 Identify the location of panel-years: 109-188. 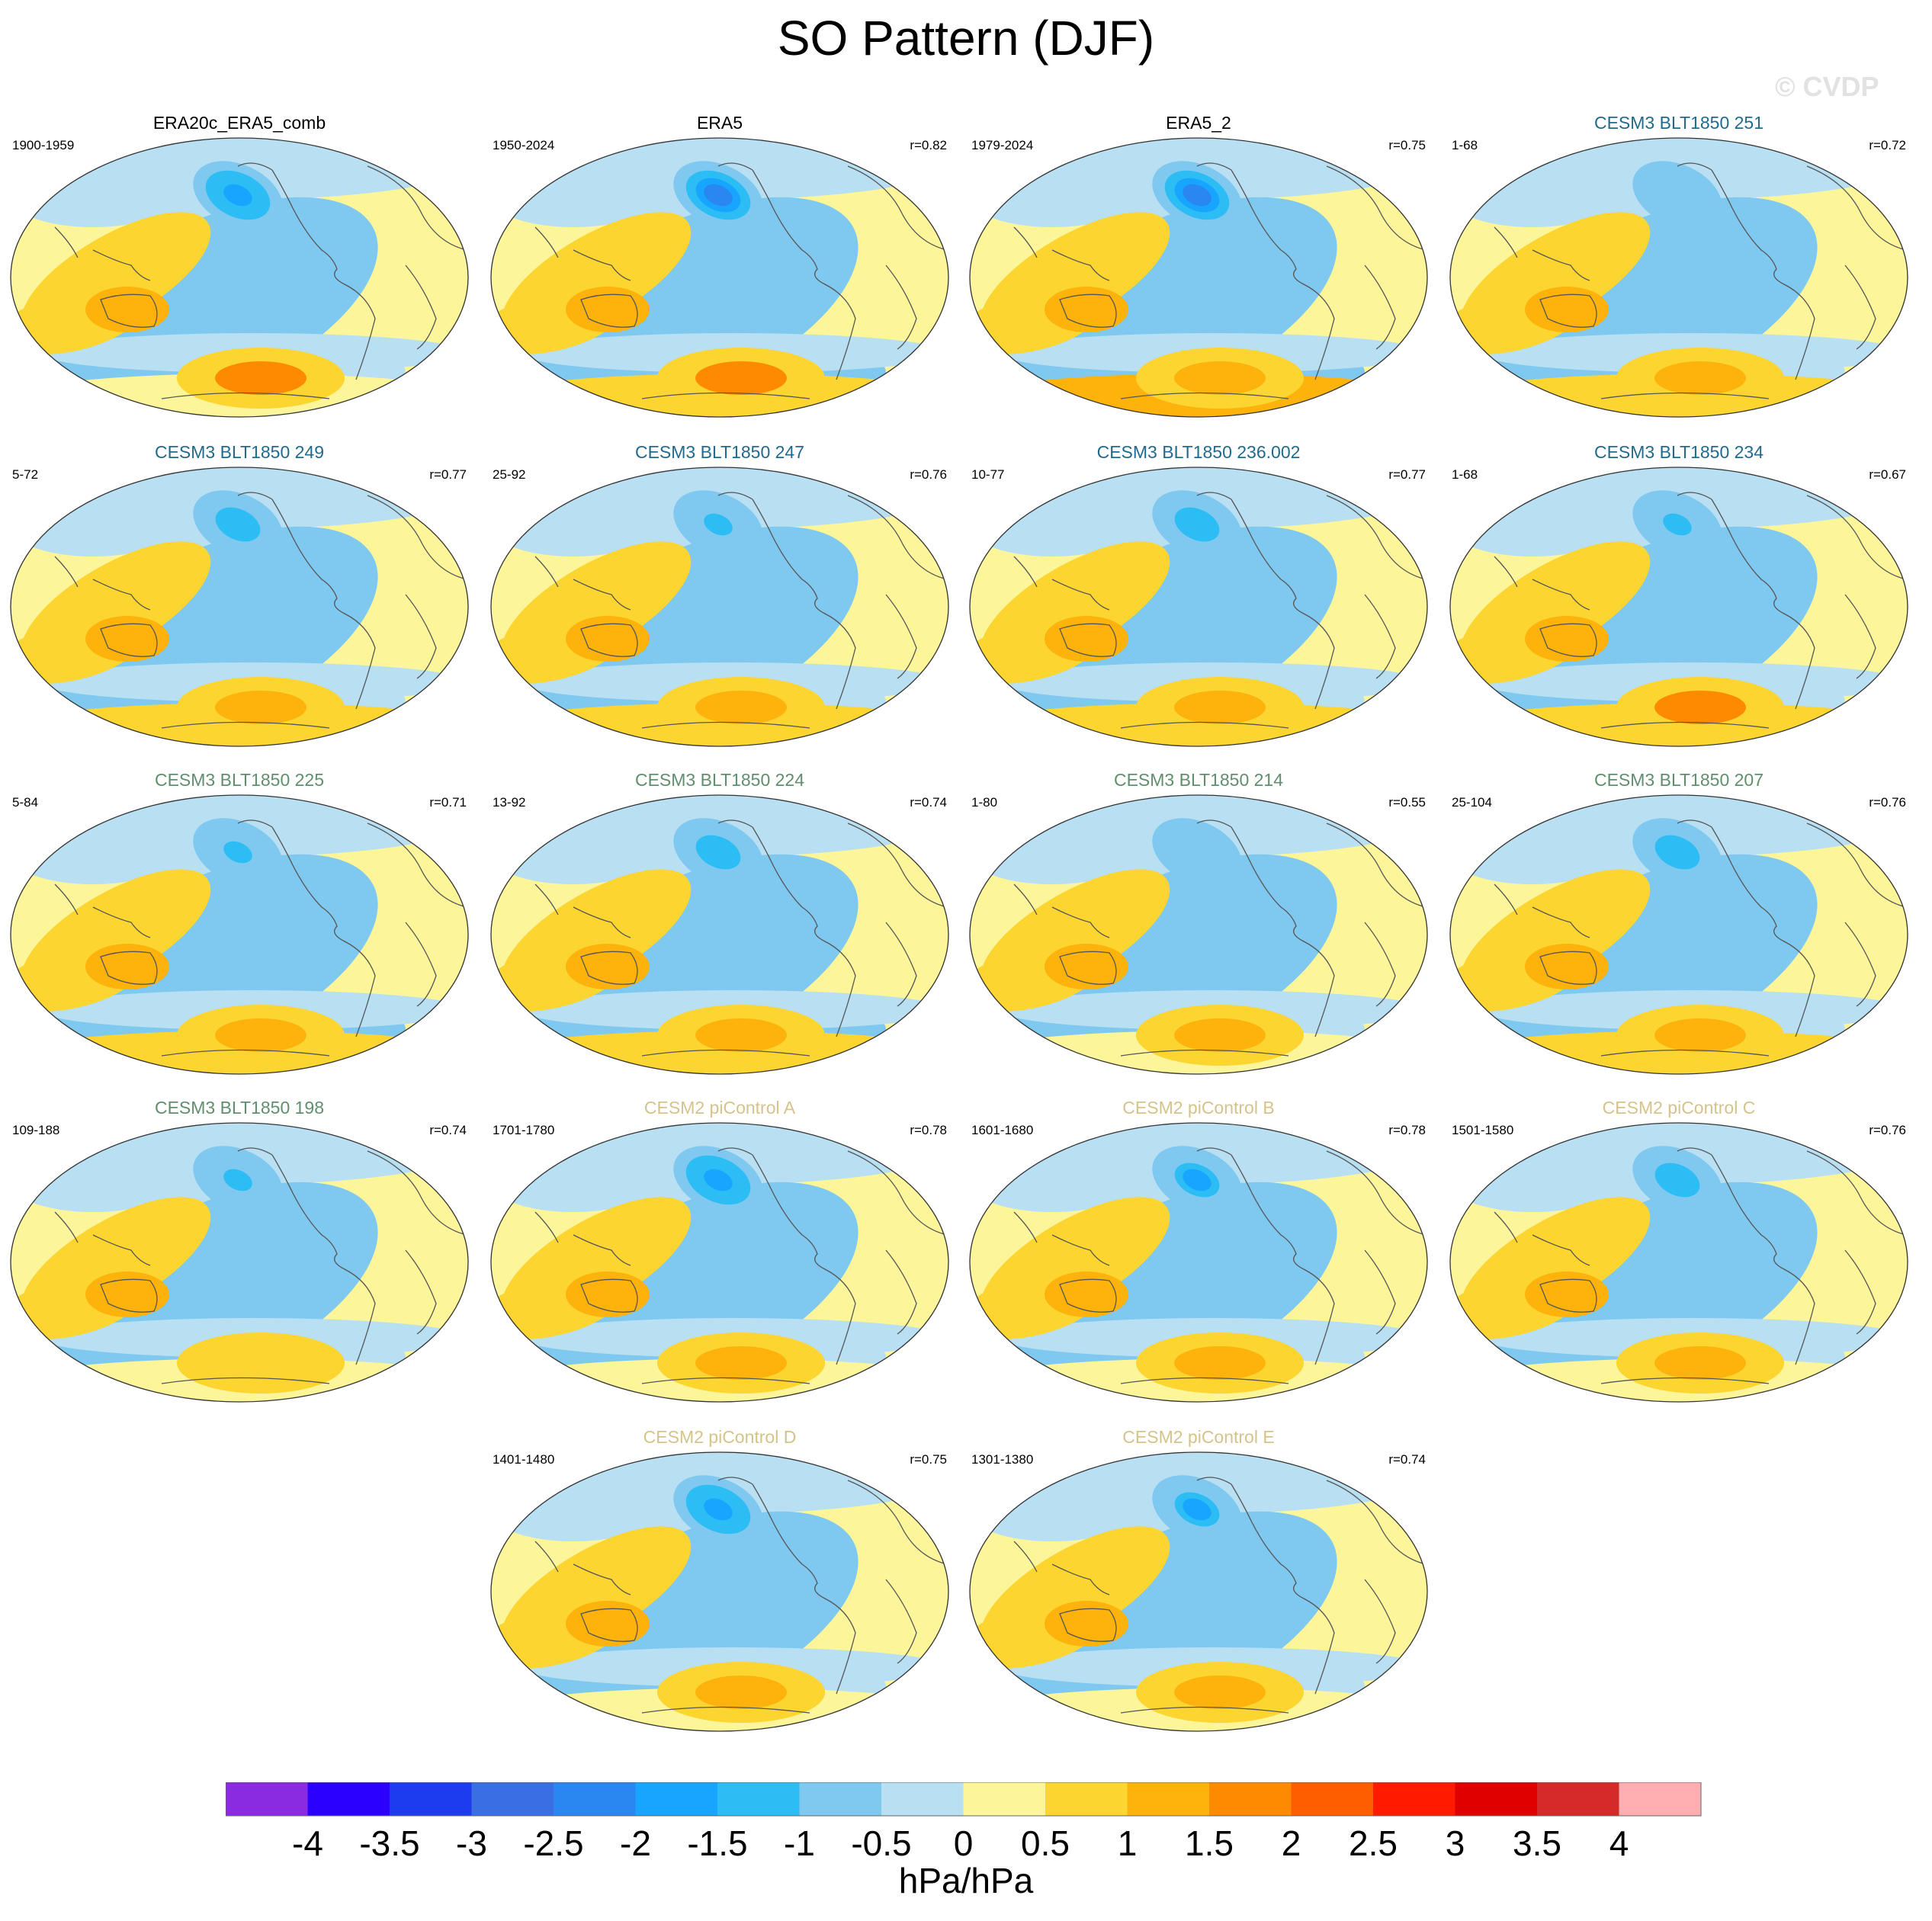
(36, 1130).